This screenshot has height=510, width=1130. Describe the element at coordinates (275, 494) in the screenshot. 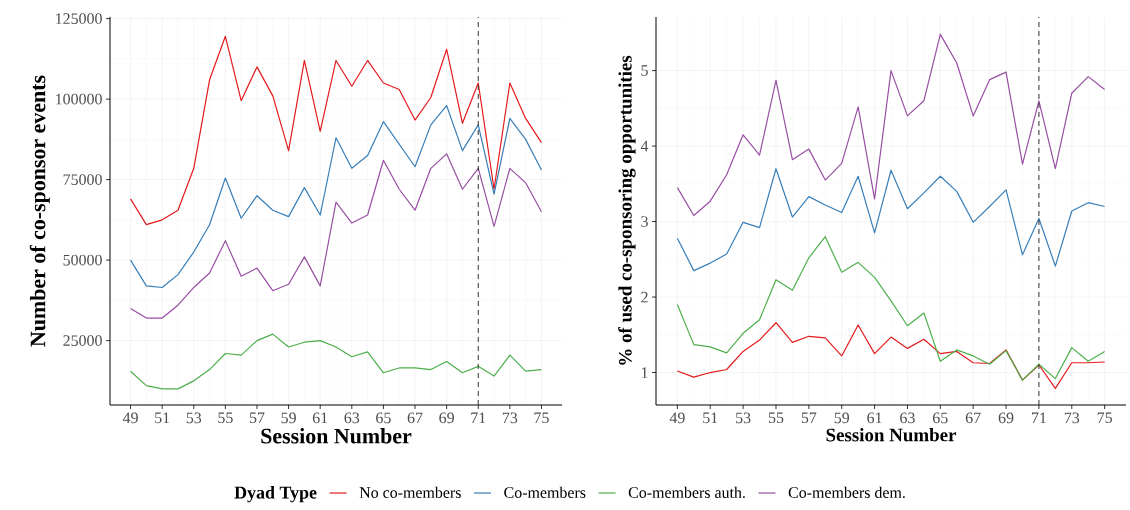

I see `legend-title: Dyad Type` at that location.